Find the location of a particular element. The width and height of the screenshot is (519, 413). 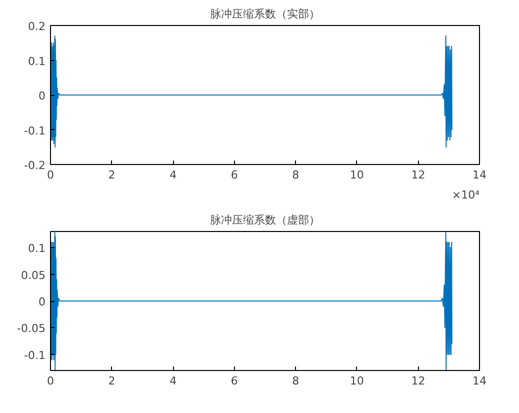

y-tick-label: -0.2 is located at coordinates (35, 165).